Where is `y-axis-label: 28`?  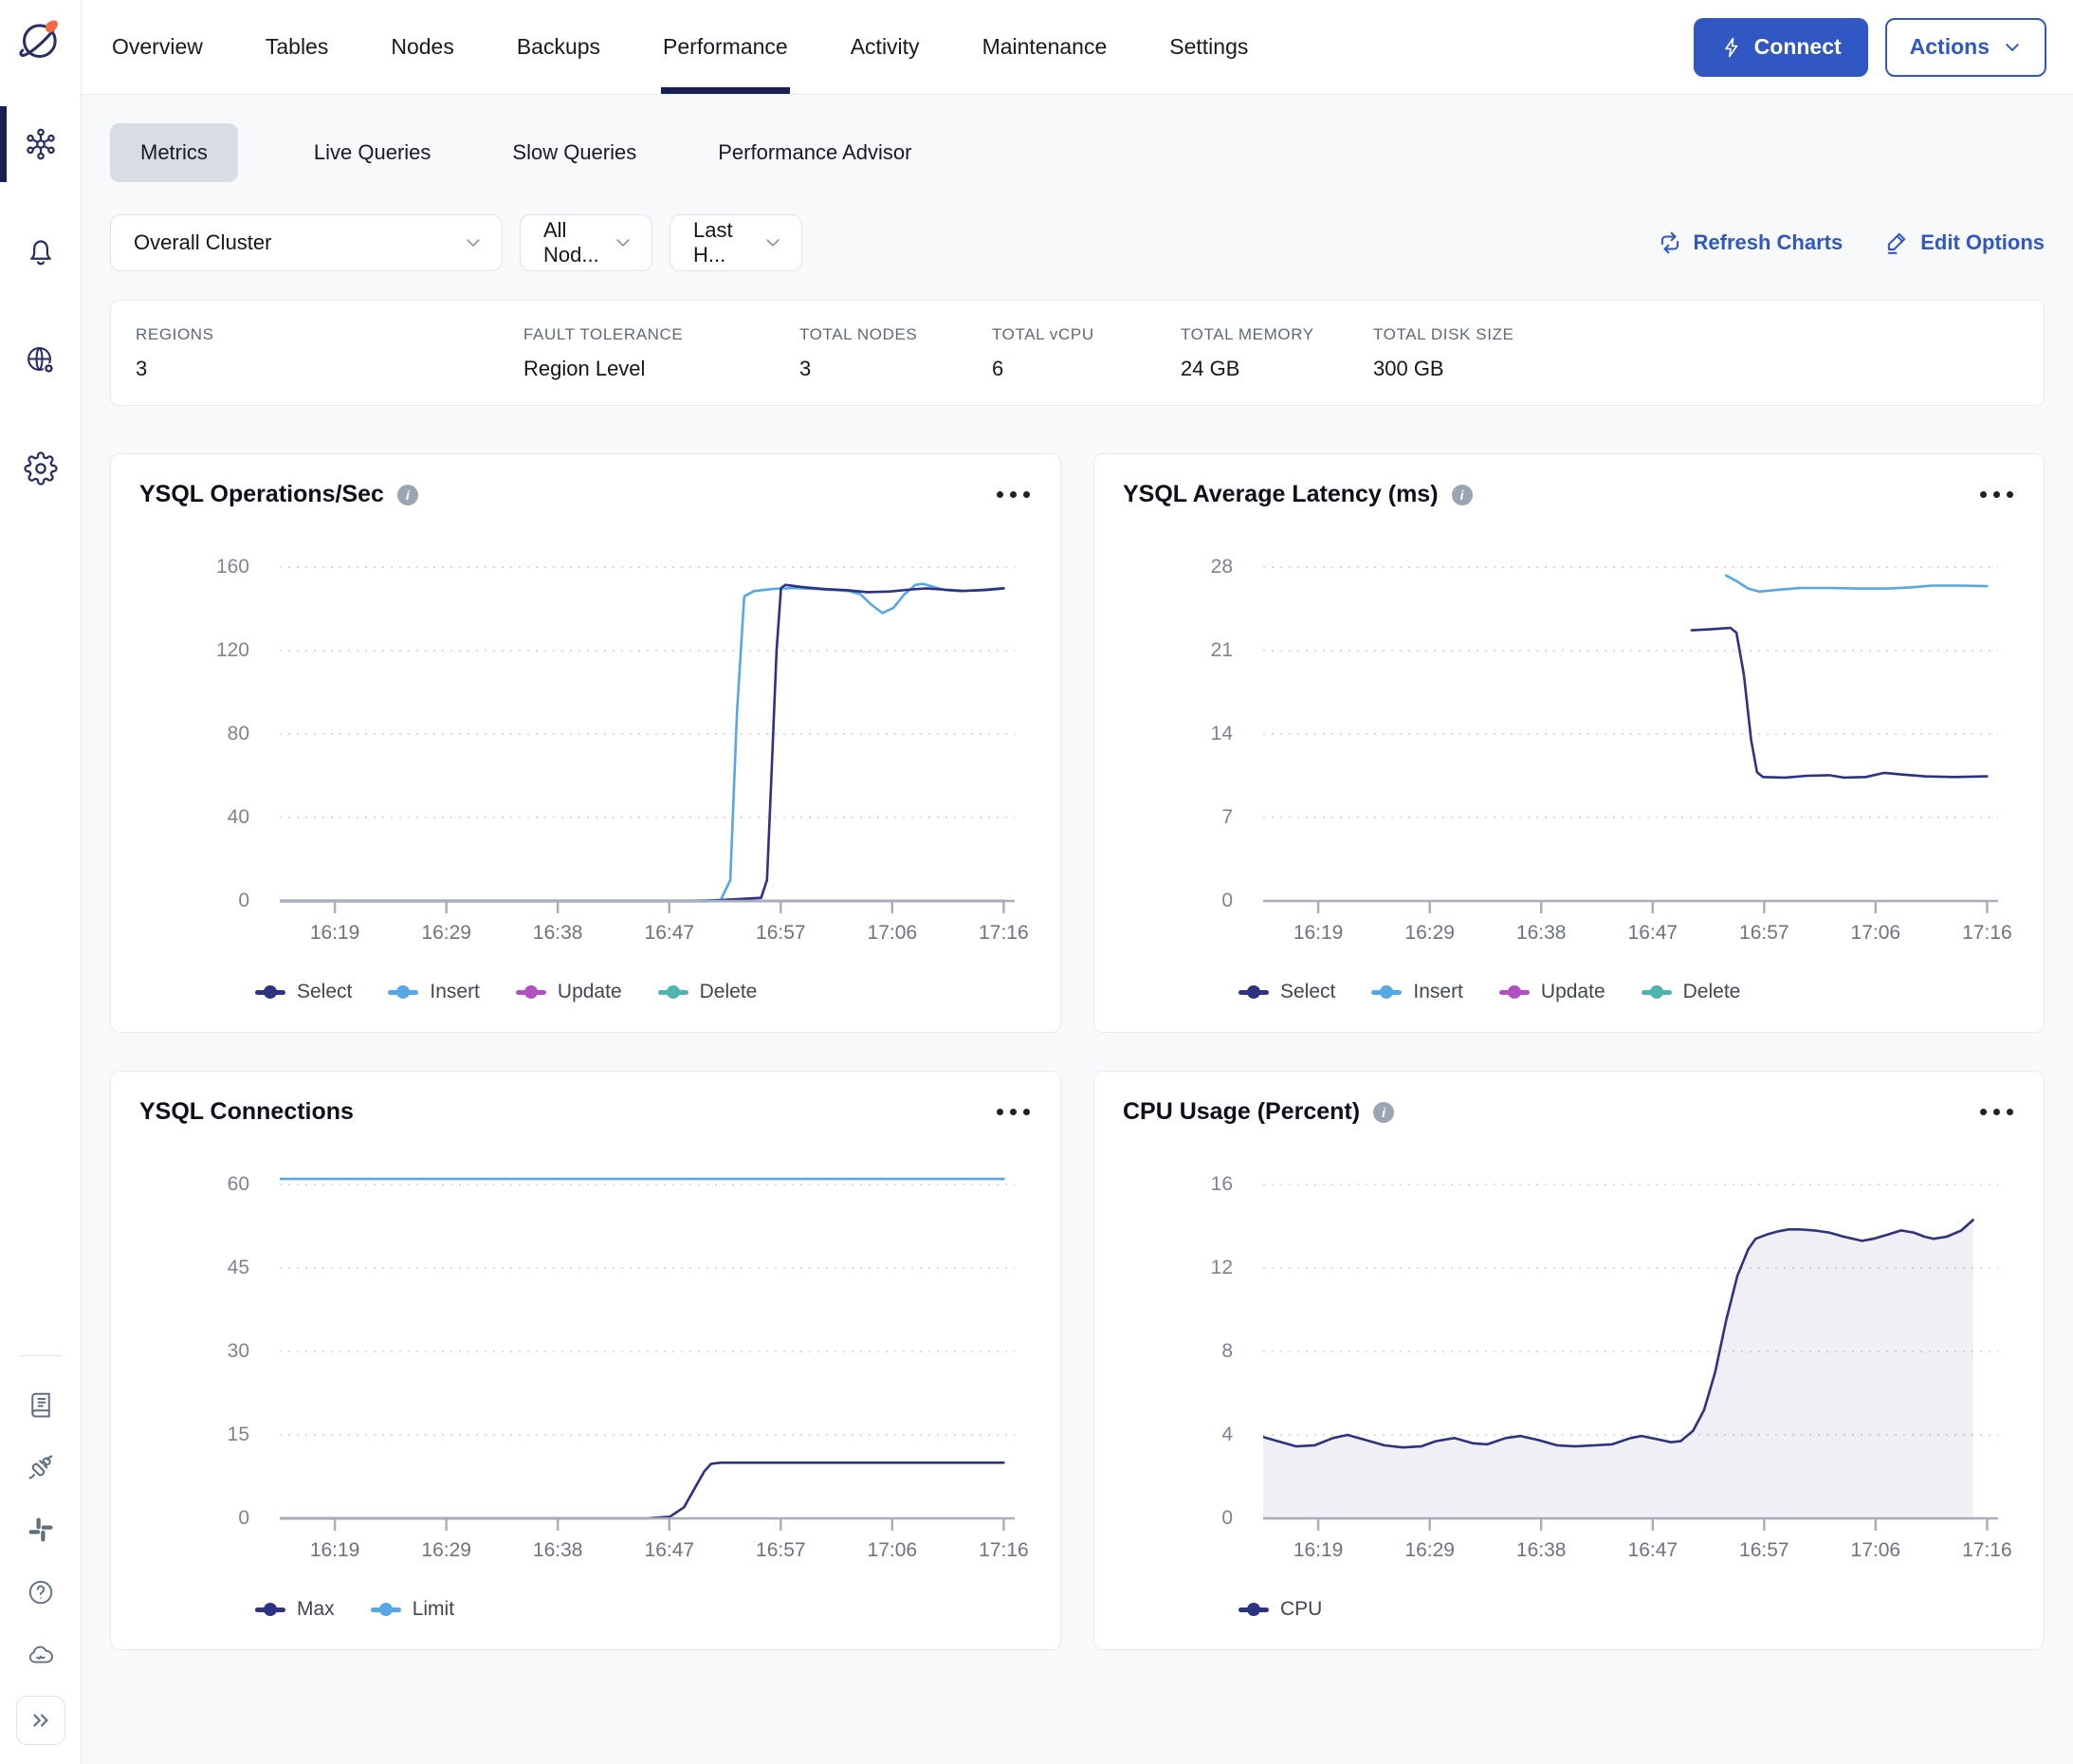
y-axis-label: 28 is located at coordinates (1221, 567).